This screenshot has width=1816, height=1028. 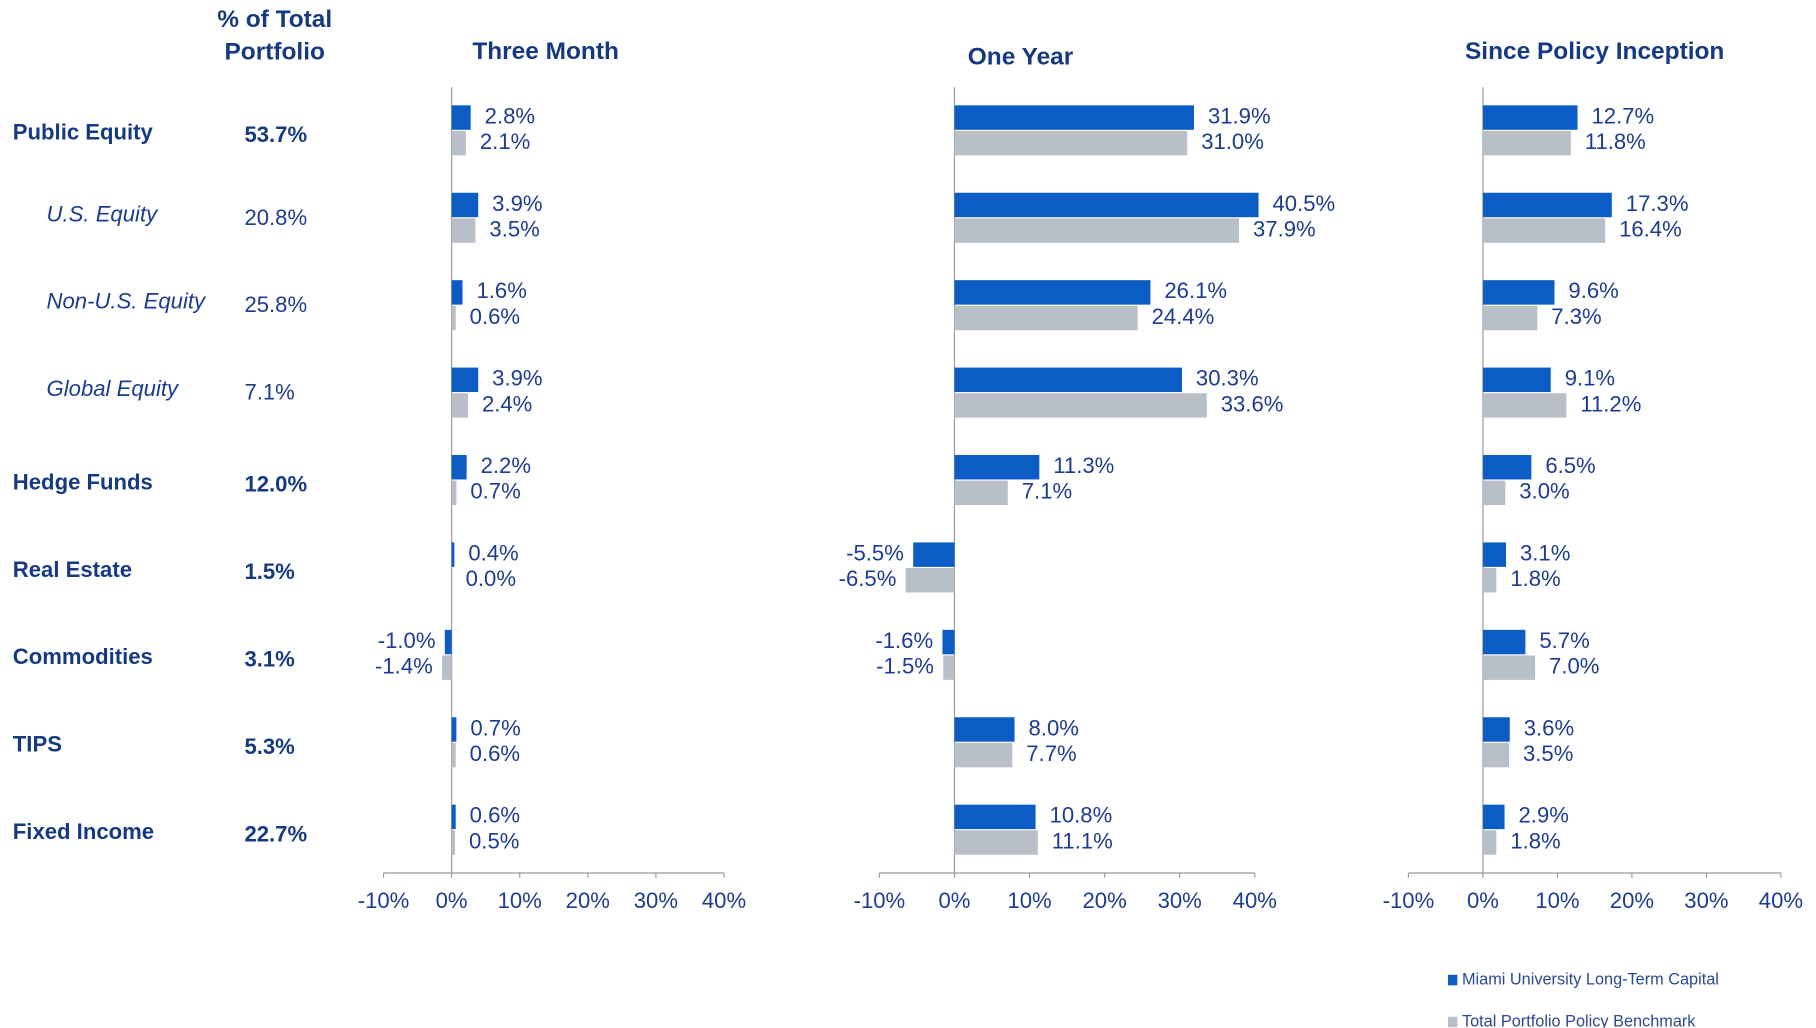 What do you see at coordinates (275, 484) in the screenshot?
I see `share-value: 12.0%` at bounding box center [275, 484].